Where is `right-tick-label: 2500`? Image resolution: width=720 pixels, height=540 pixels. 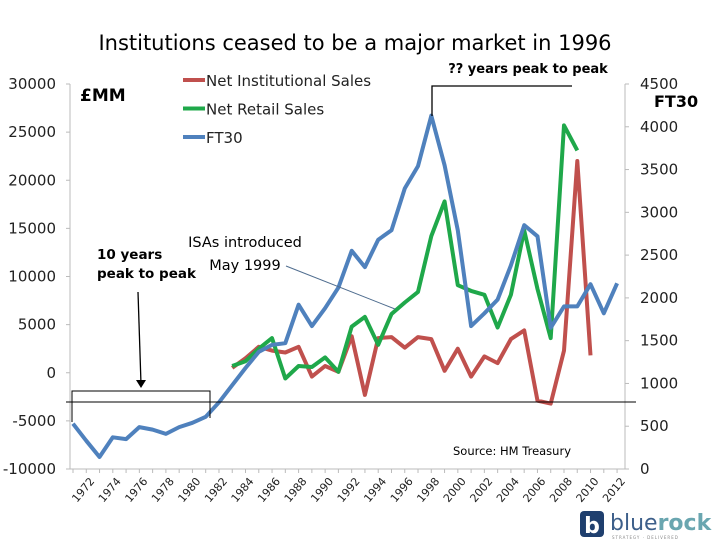 right-tick-label: 2500 is located at coordinates (659, 255).